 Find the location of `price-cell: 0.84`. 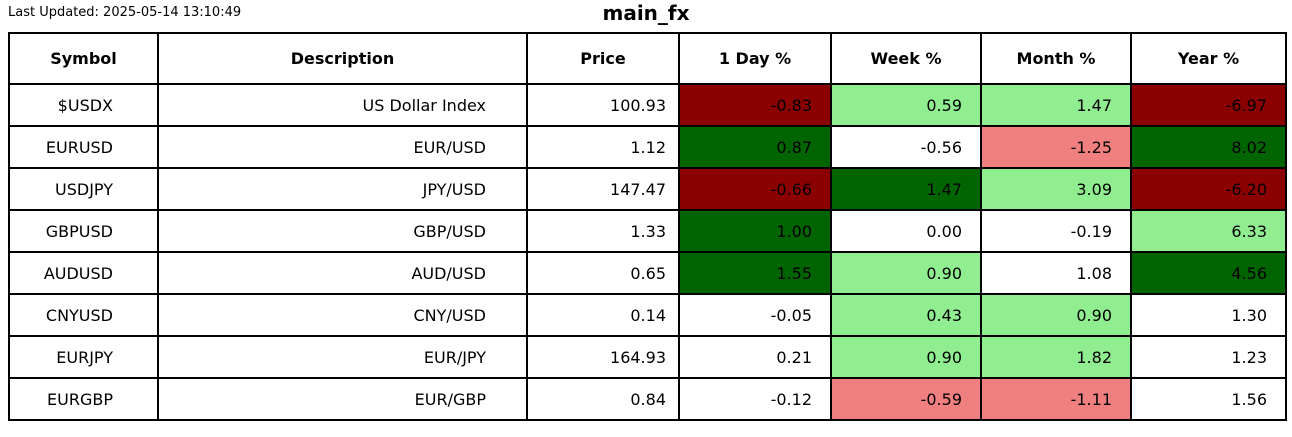

price-cell: 0.84 is located at coordinates (603, 399).